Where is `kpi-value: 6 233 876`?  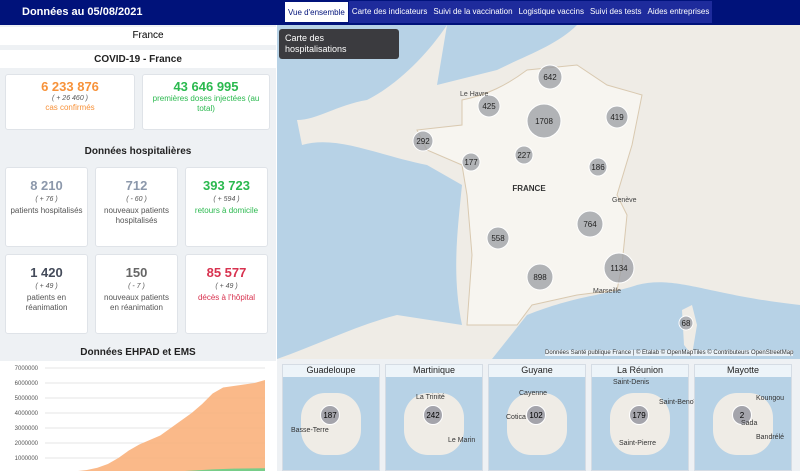
kpi-value: 6 233 876 is located at coordinates (70, 86).